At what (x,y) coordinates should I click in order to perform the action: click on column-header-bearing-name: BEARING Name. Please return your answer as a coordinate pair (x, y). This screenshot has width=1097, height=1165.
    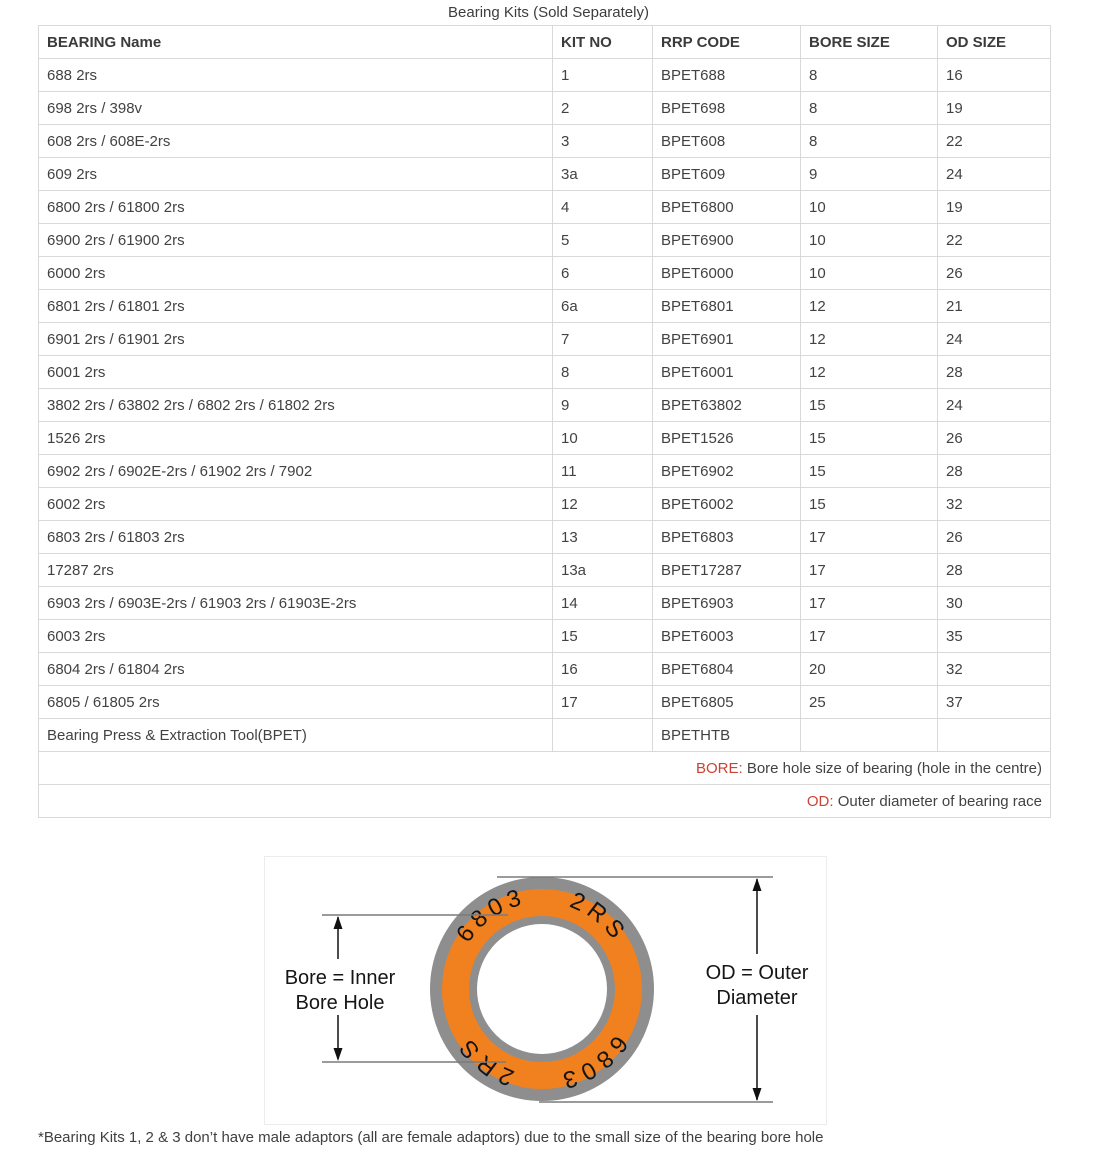
    Looking at the image, I should click on (295, 42).